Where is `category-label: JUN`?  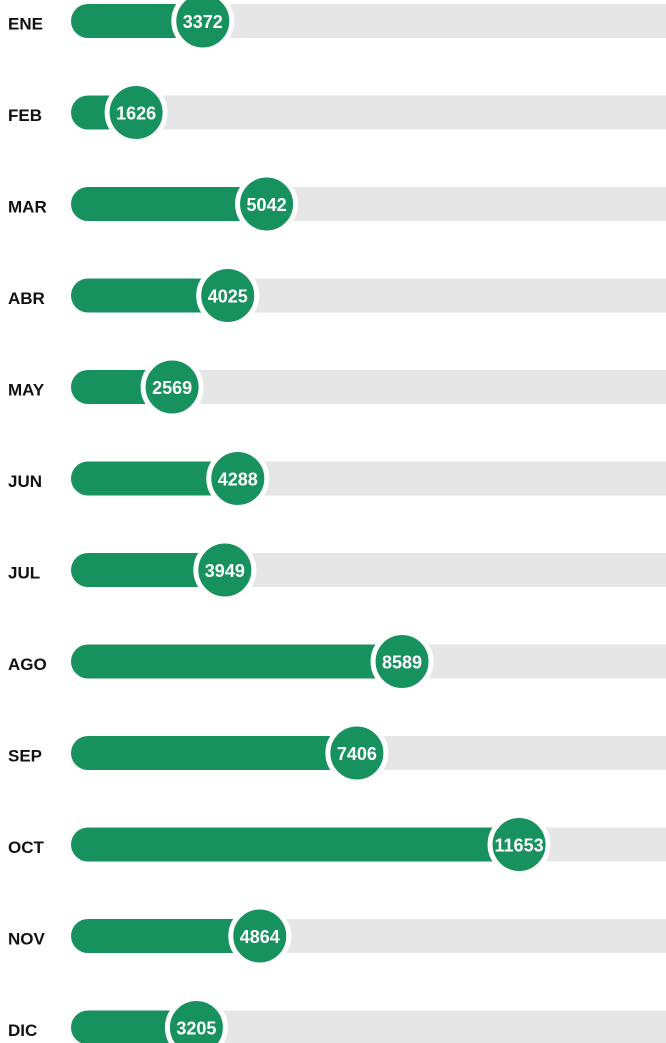 category-label: JUN is located at coordinates (25, 481).